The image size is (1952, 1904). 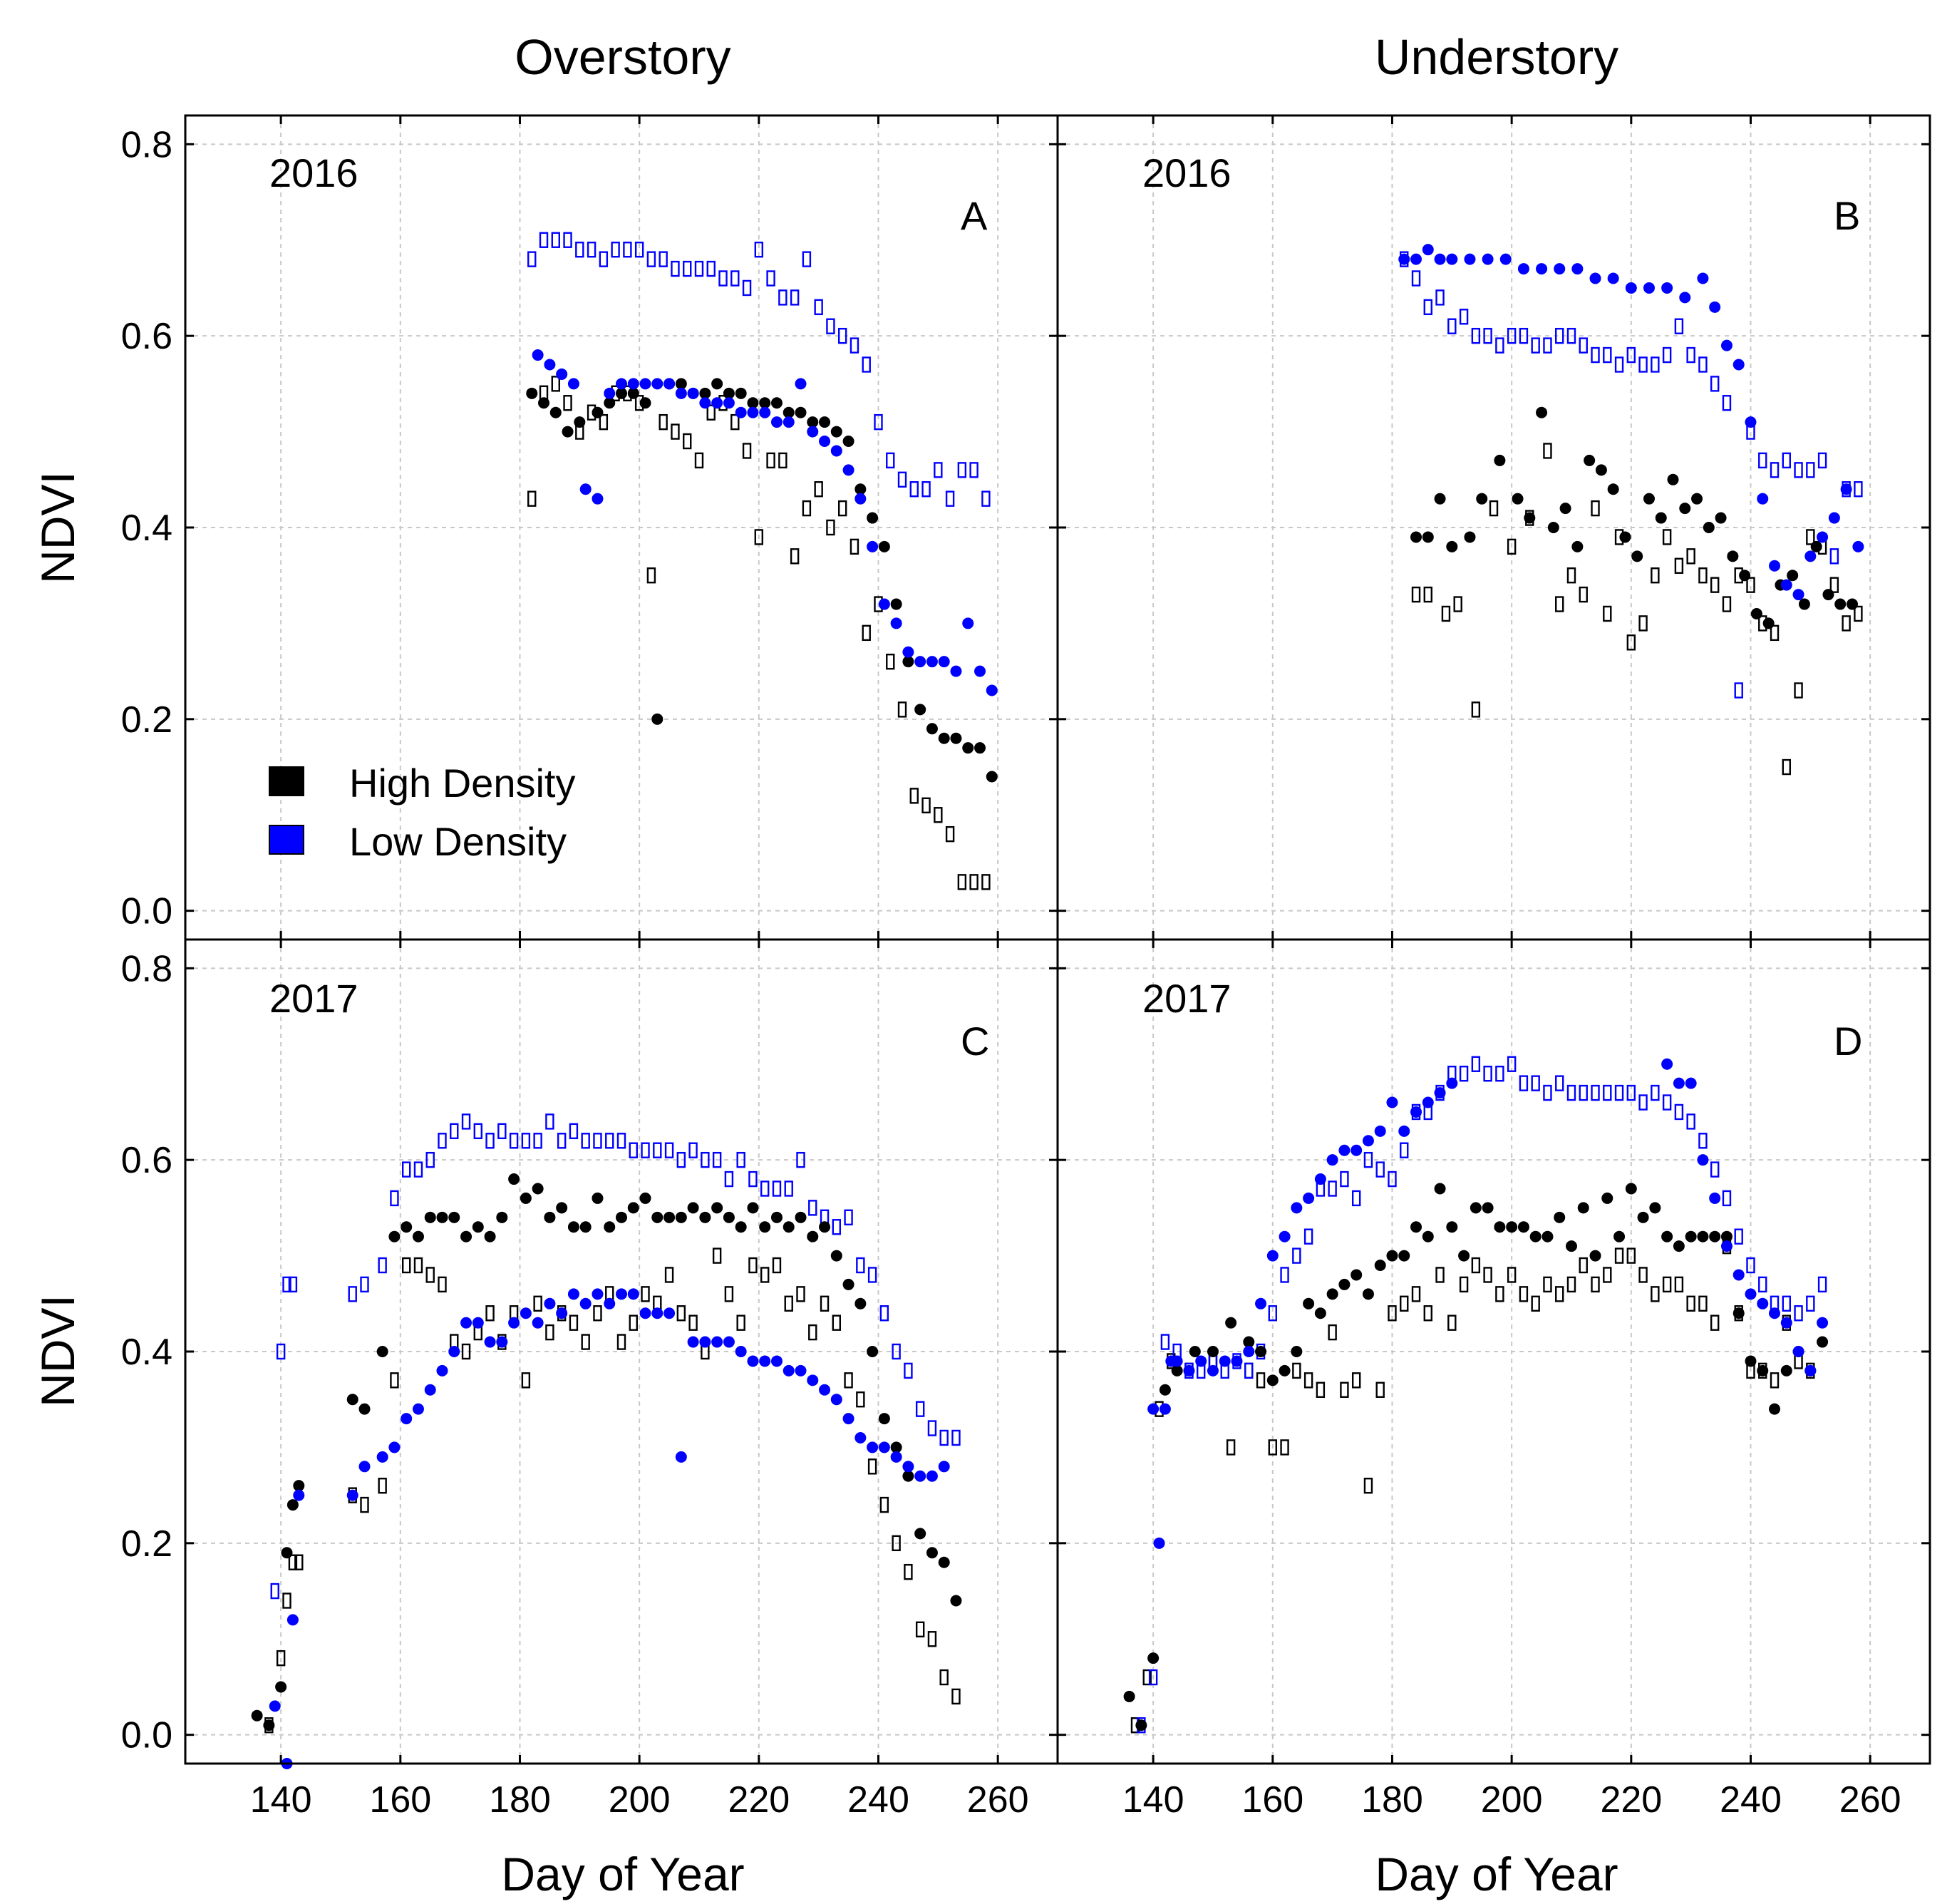 What do you see at coordinates (1392, 1800) in the screenshot?
I see `panel-d-xtick-label: 180` at bounding box center [1392, 1800].